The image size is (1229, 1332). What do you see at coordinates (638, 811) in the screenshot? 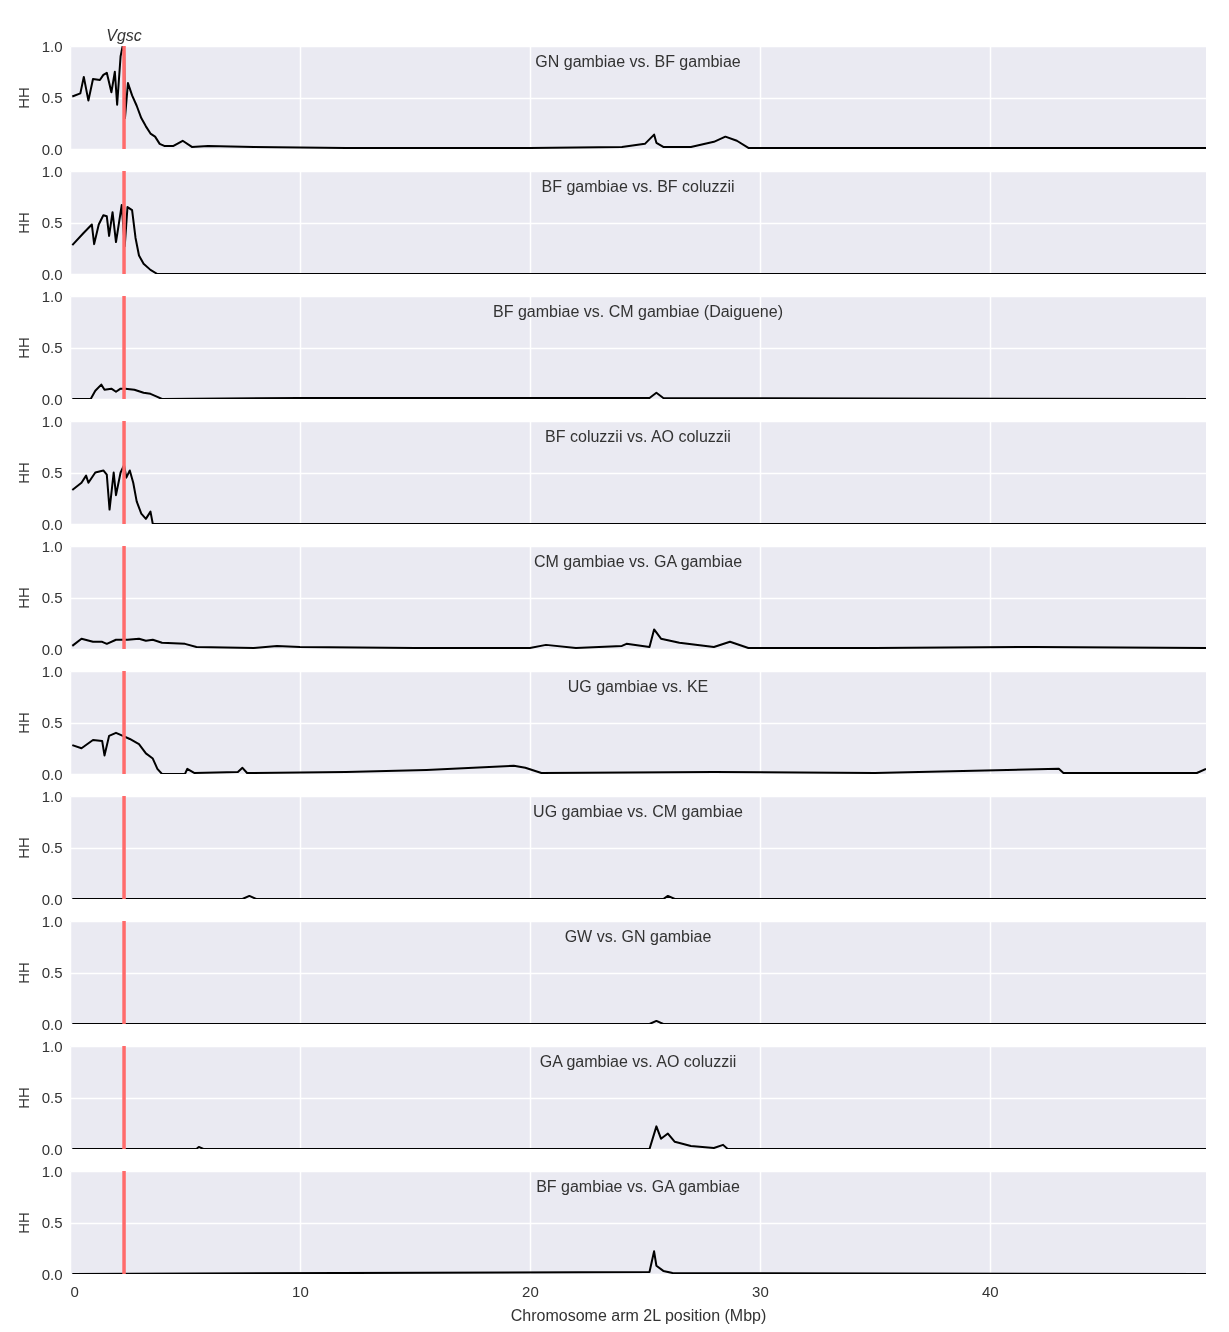
I see `chart-title: UG gambiae vs. CM gambiae` at bounding box center [638, 811].